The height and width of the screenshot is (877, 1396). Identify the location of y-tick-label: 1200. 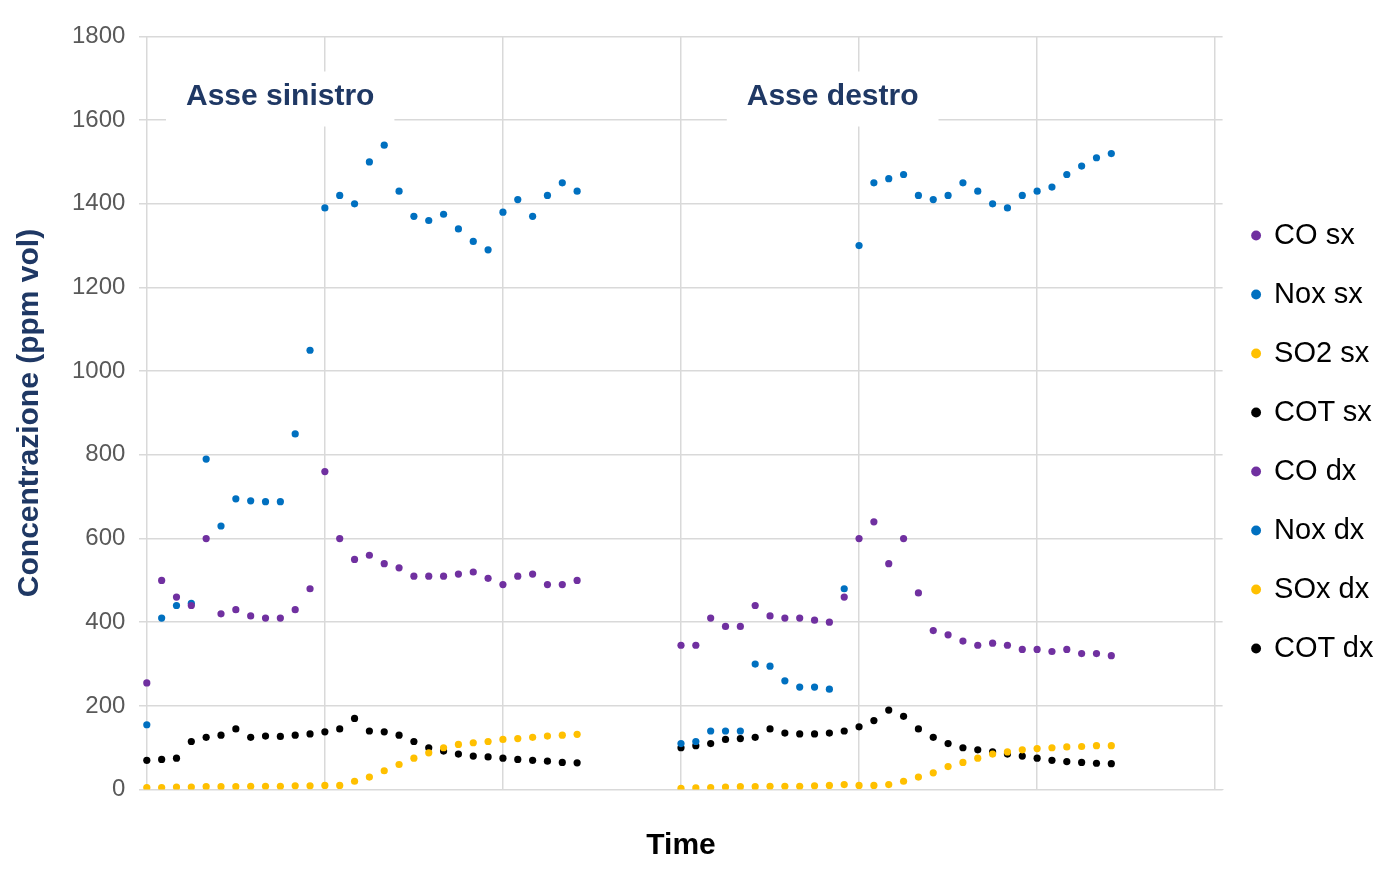
(99, 286).